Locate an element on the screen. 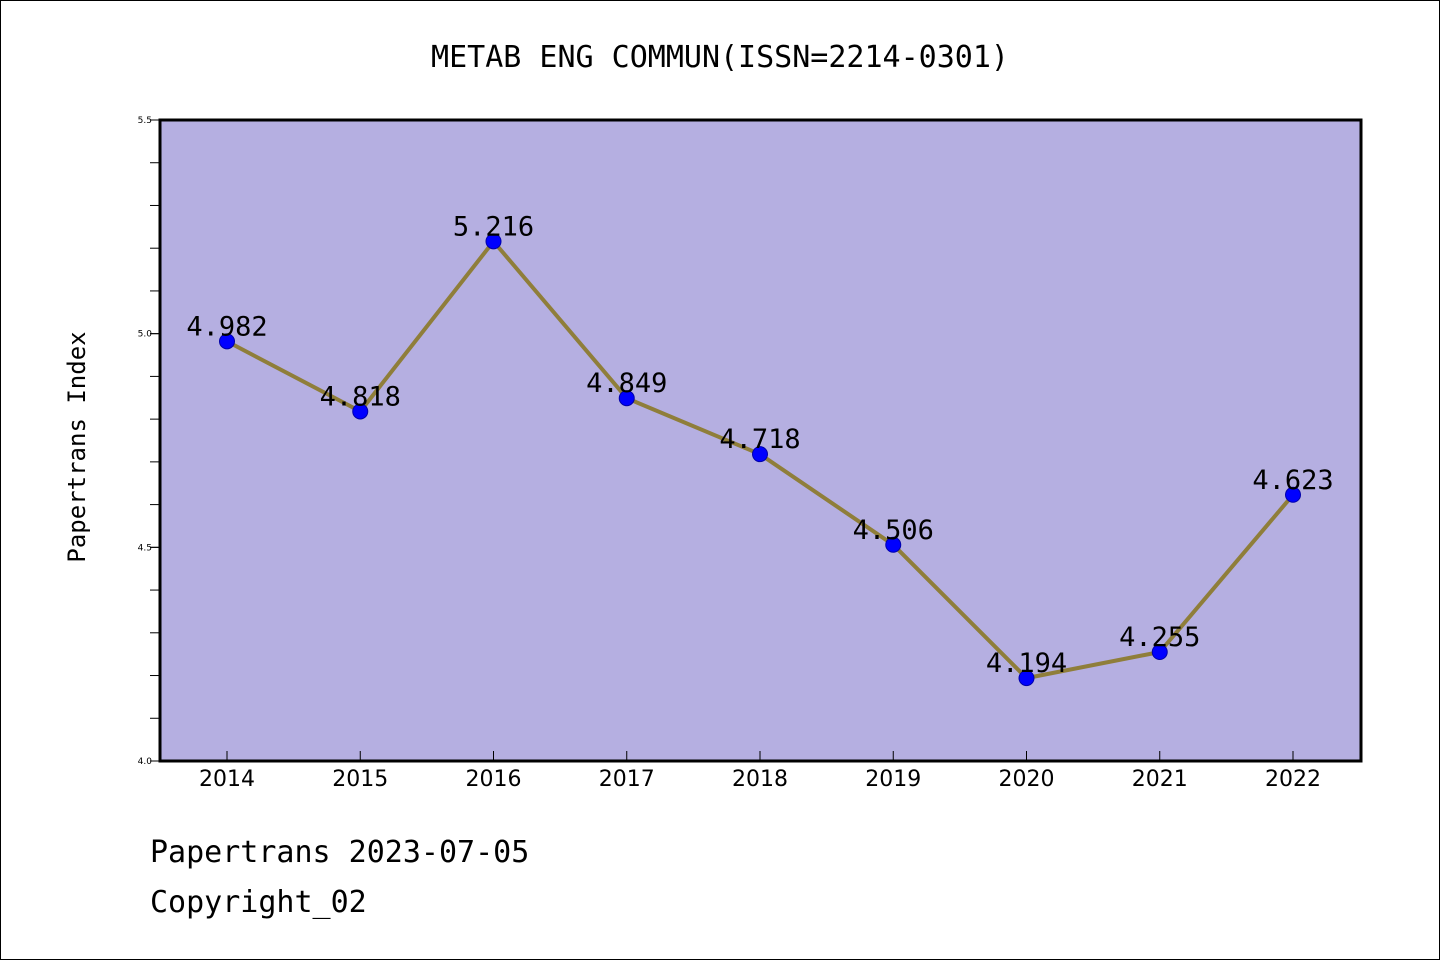  data-label: 4.849 is located at coordinates (626, 383).